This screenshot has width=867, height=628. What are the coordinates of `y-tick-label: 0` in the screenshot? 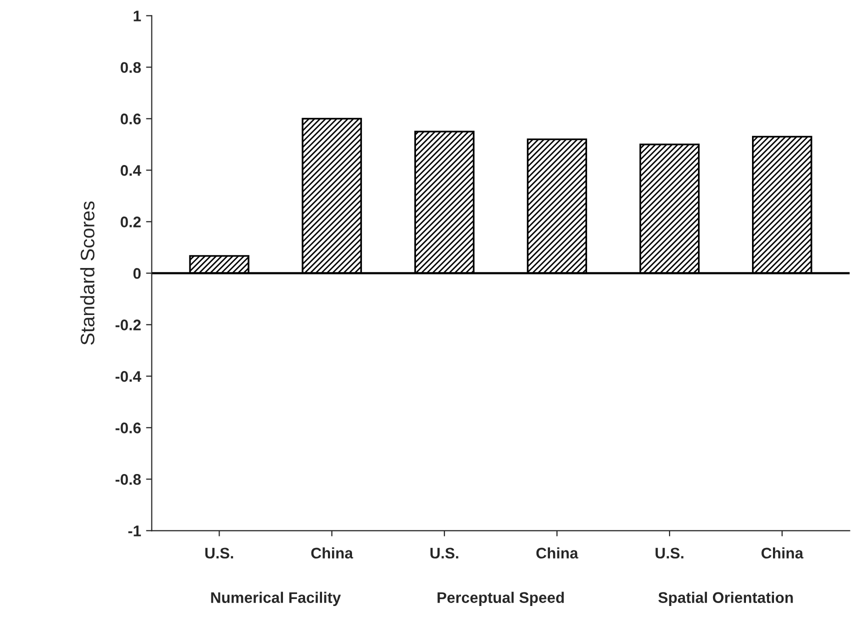 It's located at (137, 273).